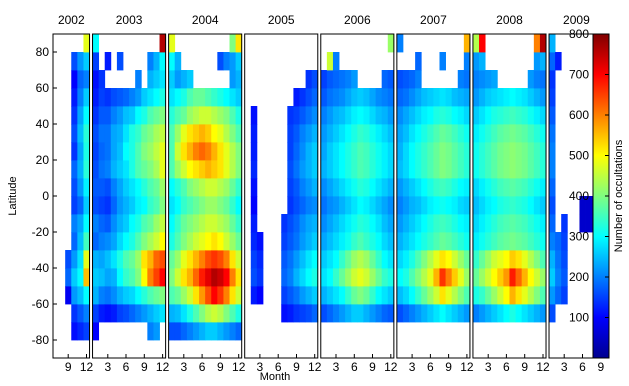 The height and width of the screenshot is (386, 629). What do you see at coordinates (576, 20) in the screenshot?
I see `year-label: 2009` at bounding box center [576, 20].